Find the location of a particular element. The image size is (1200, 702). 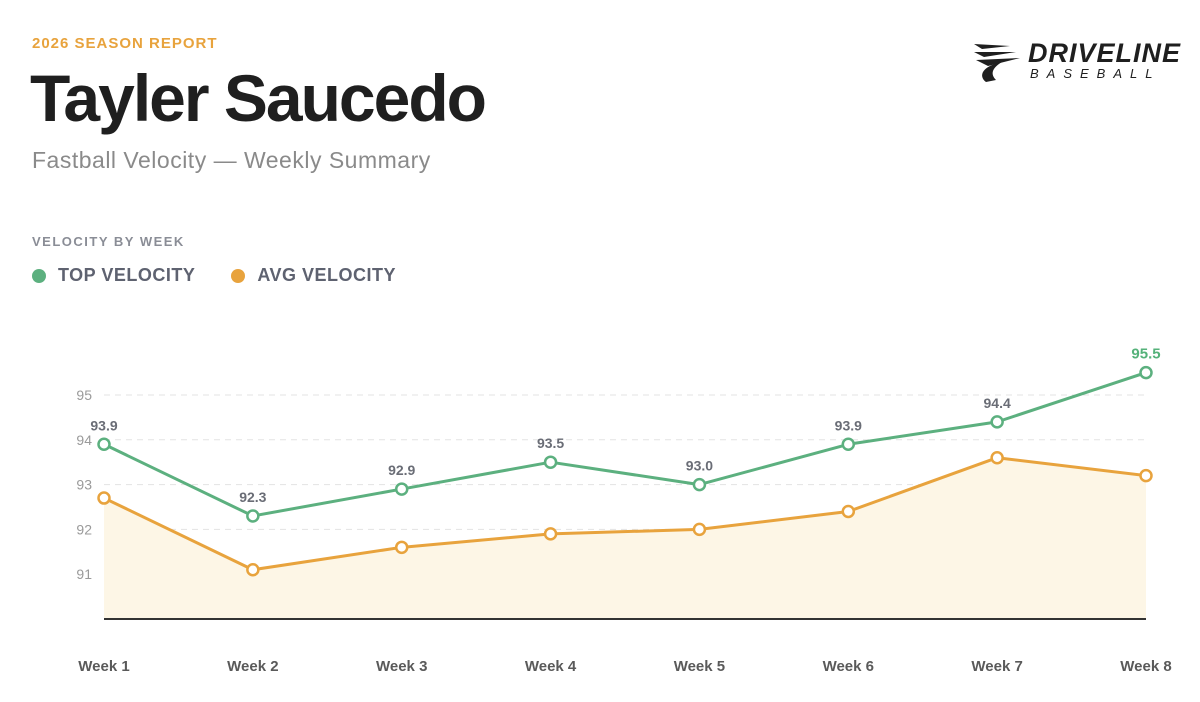

player-name: Tayler Saucedo is located at coordinates (258, 98).